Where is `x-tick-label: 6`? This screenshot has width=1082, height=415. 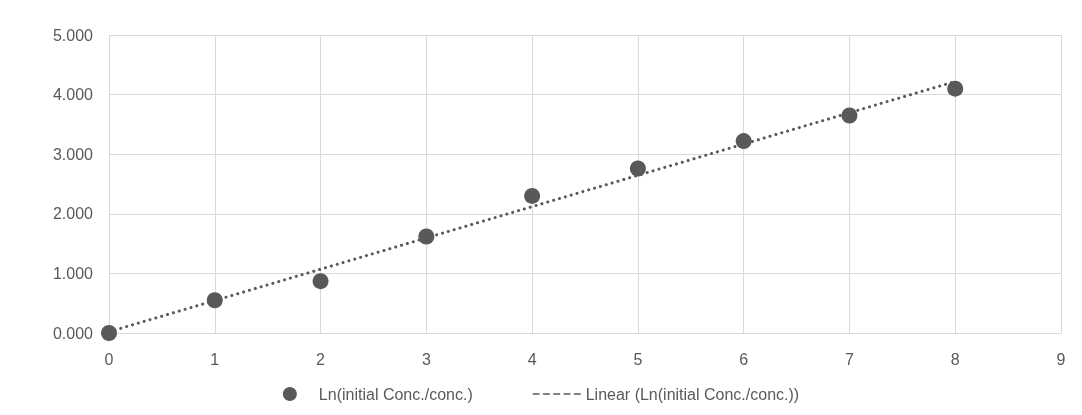
x-tick-label: 6 is located at coordinates (744, 359).